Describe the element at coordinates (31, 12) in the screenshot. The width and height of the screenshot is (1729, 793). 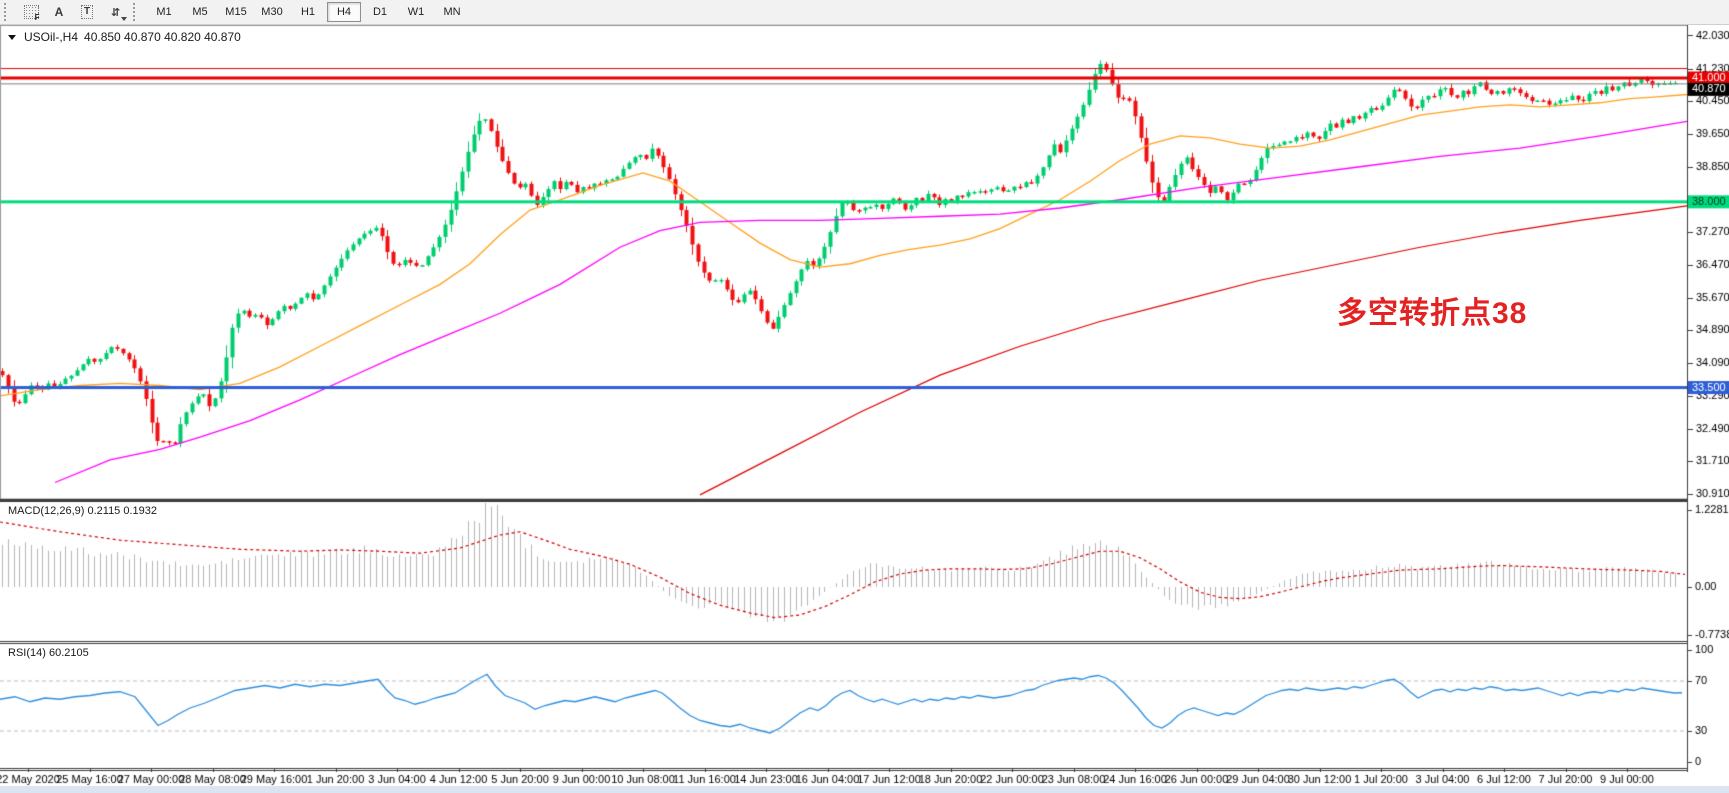
I see `chart-template-icon: F` at that location.